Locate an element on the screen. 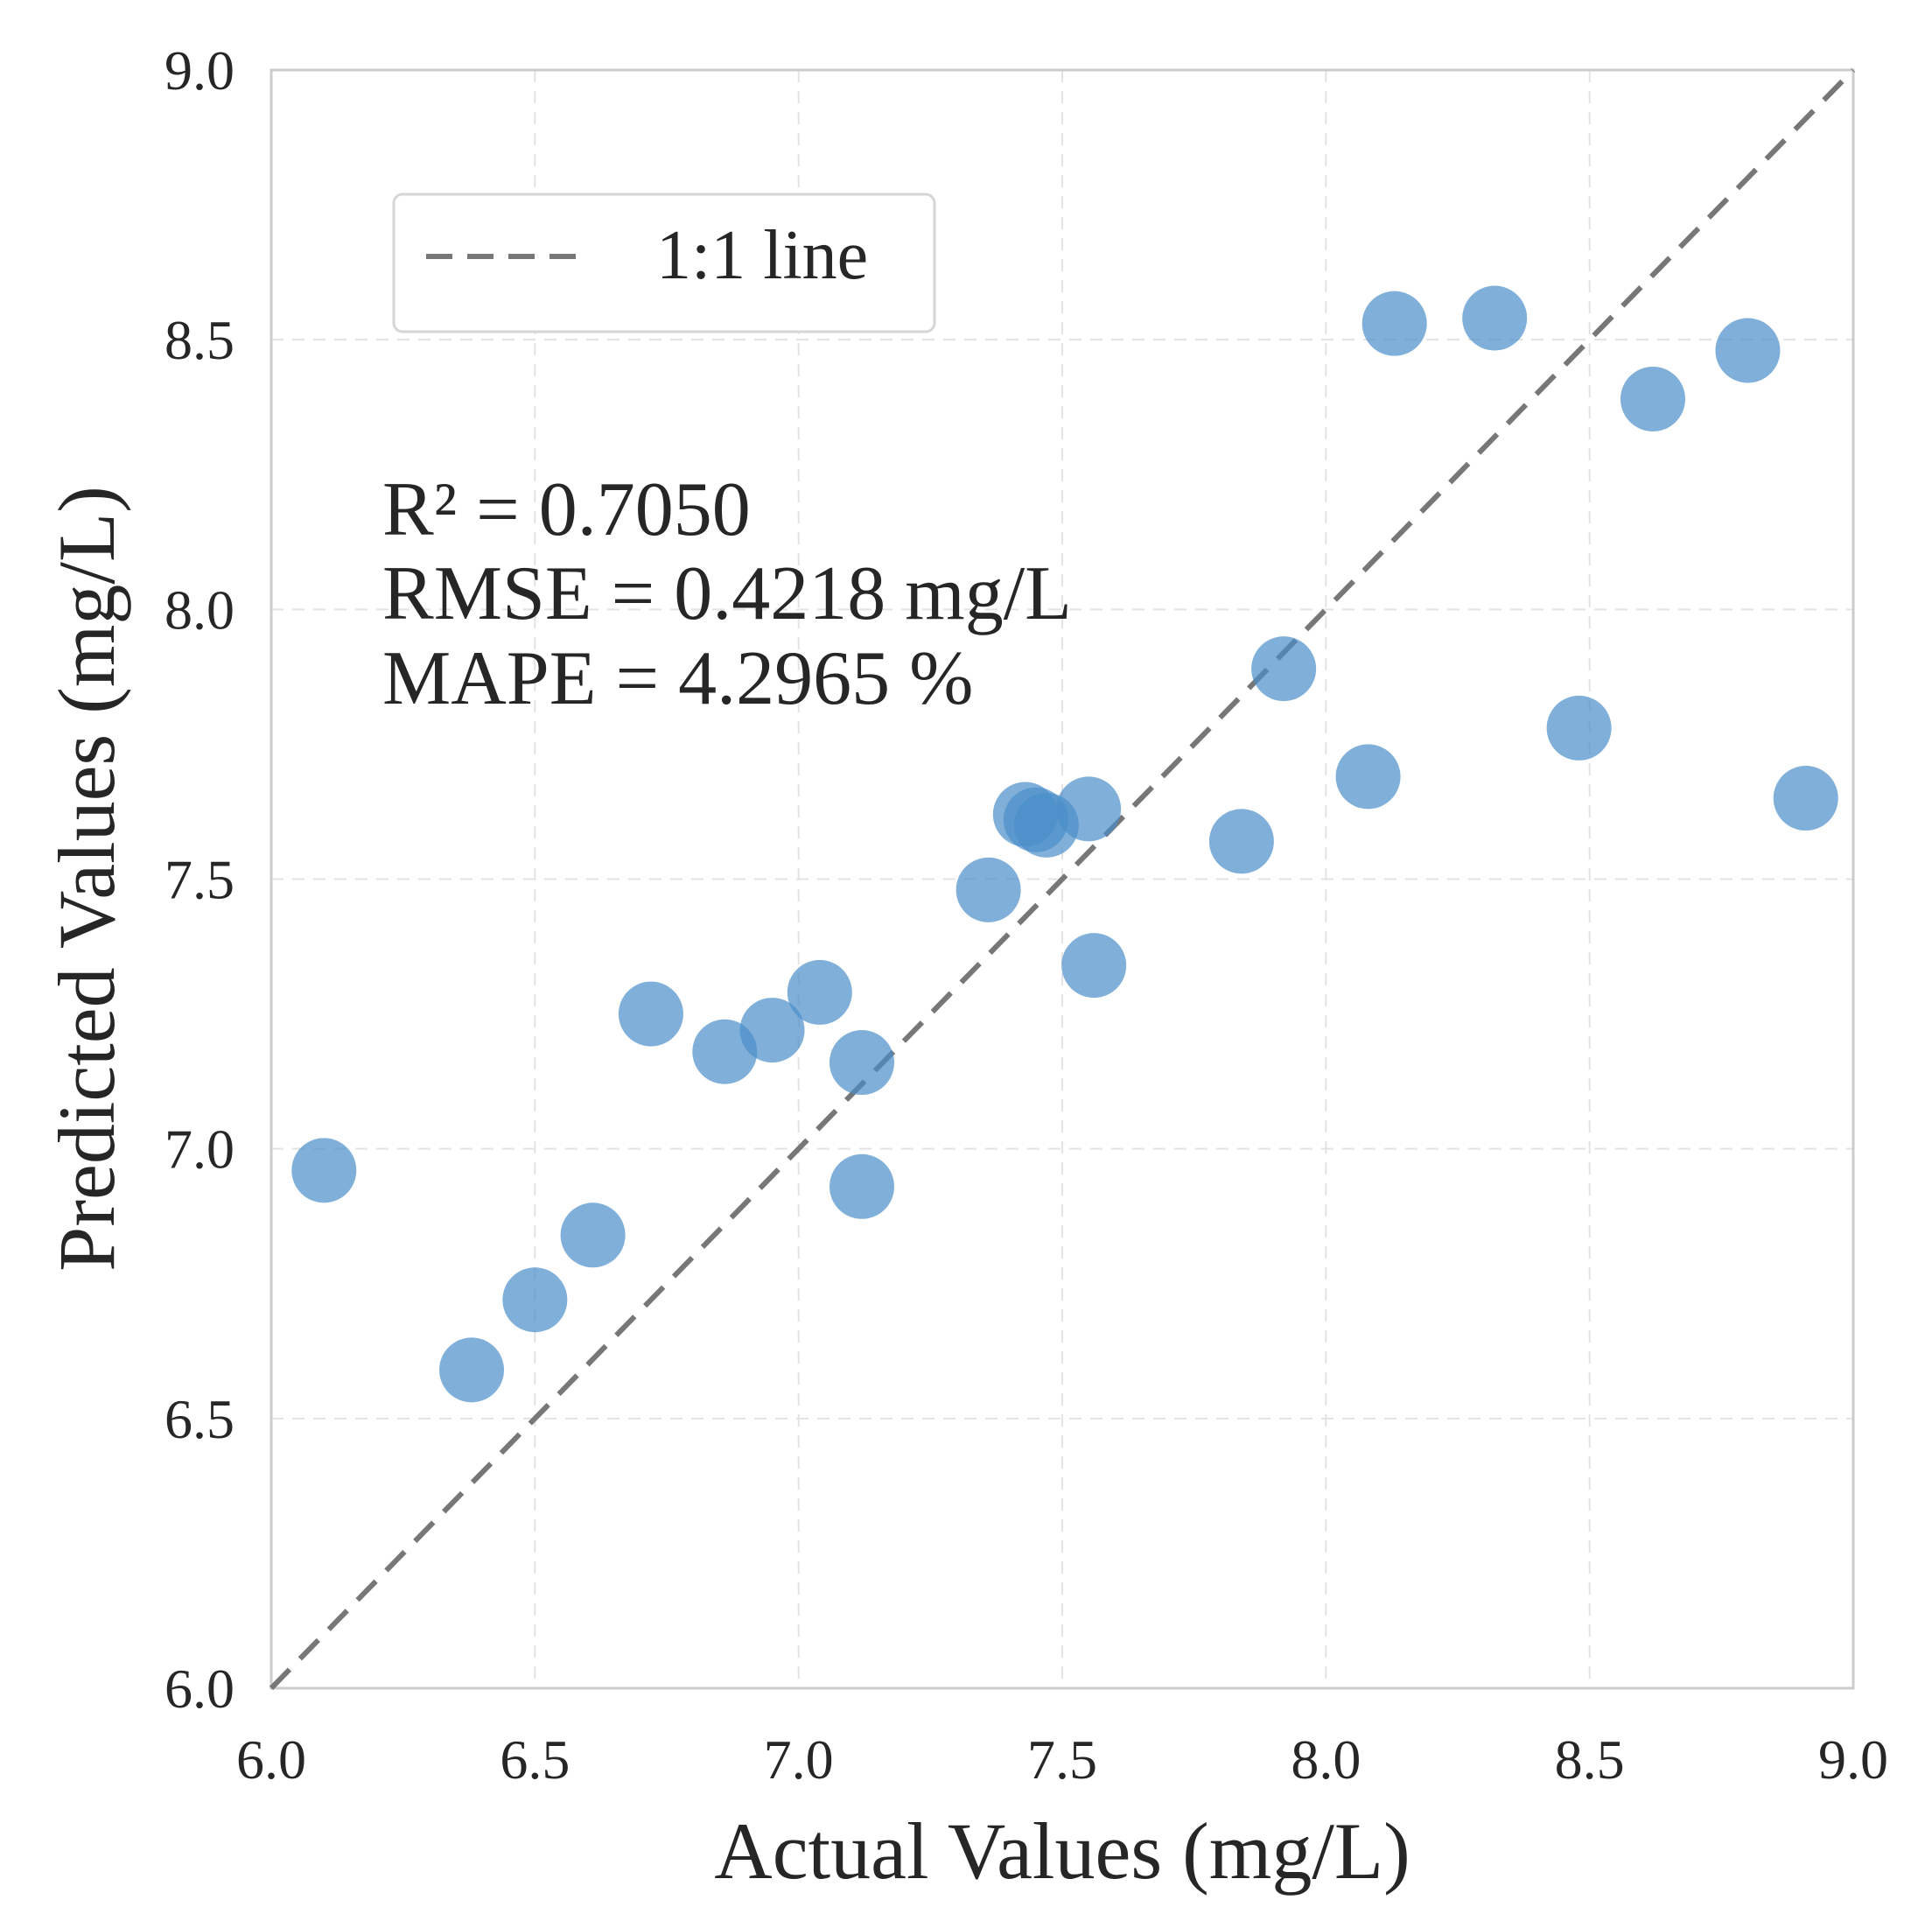 This screenshot has width=1932, height=1921. y-axis-label: Predicted Values (mg/L) is located at coordinates (86, 879).